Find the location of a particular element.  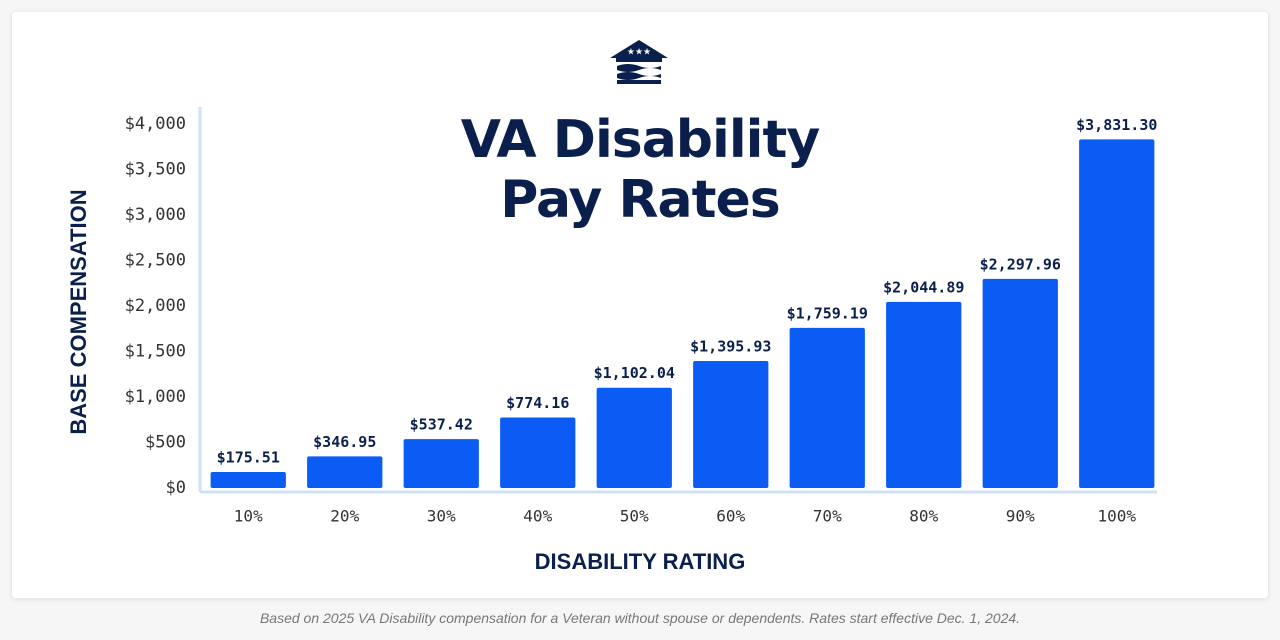

value-label: $1,102.04 is located at coordinates (634, 373).